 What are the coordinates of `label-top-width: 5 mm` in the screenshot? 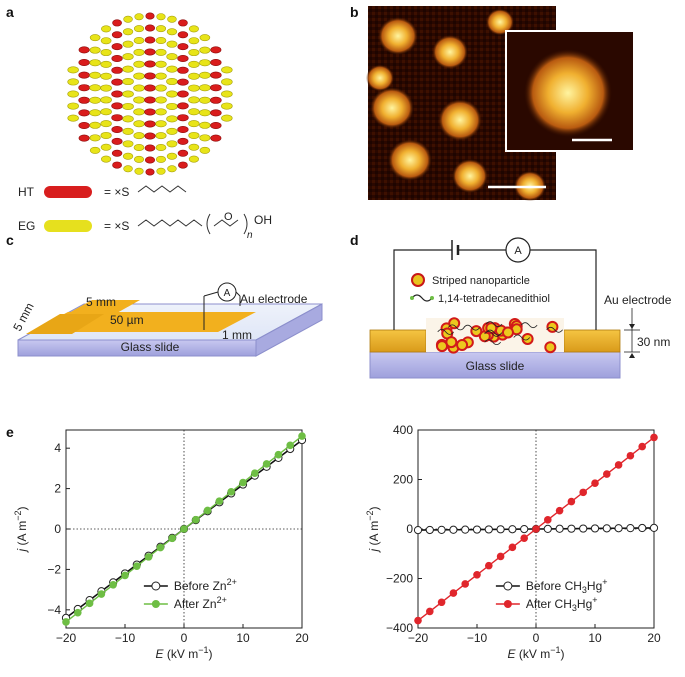 It's located at (101, 302).